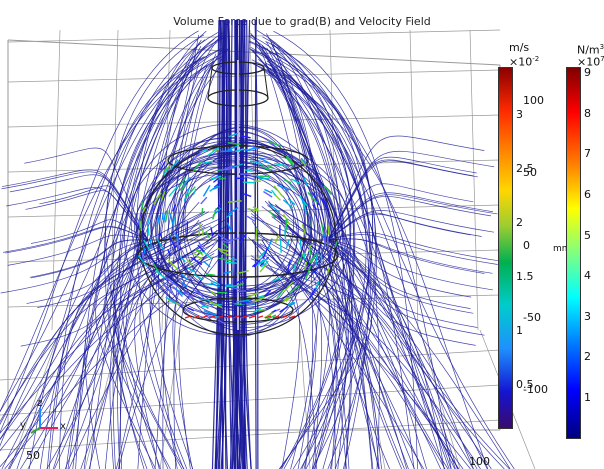 This screenshot has height=469, width=604. What do you see at coordinates (505, 248) in the screenshot?
I see `velocity-colorbar` at bounding box center [505, 248].